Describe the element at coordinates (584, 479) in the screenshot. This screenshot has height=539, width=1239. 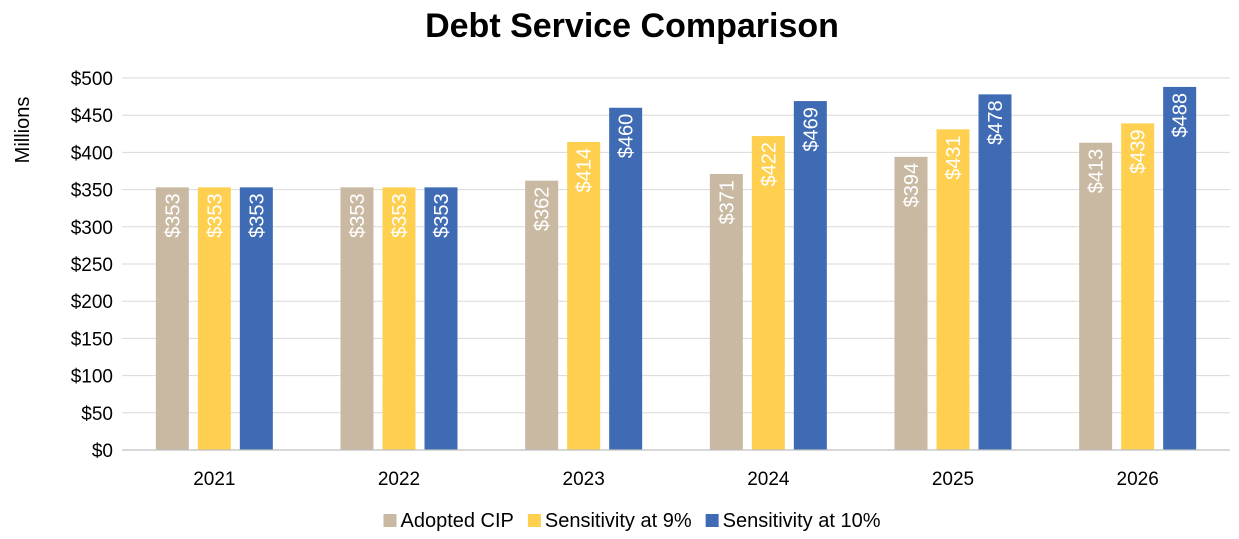
I see `x-tick-label: 2023` at that location.